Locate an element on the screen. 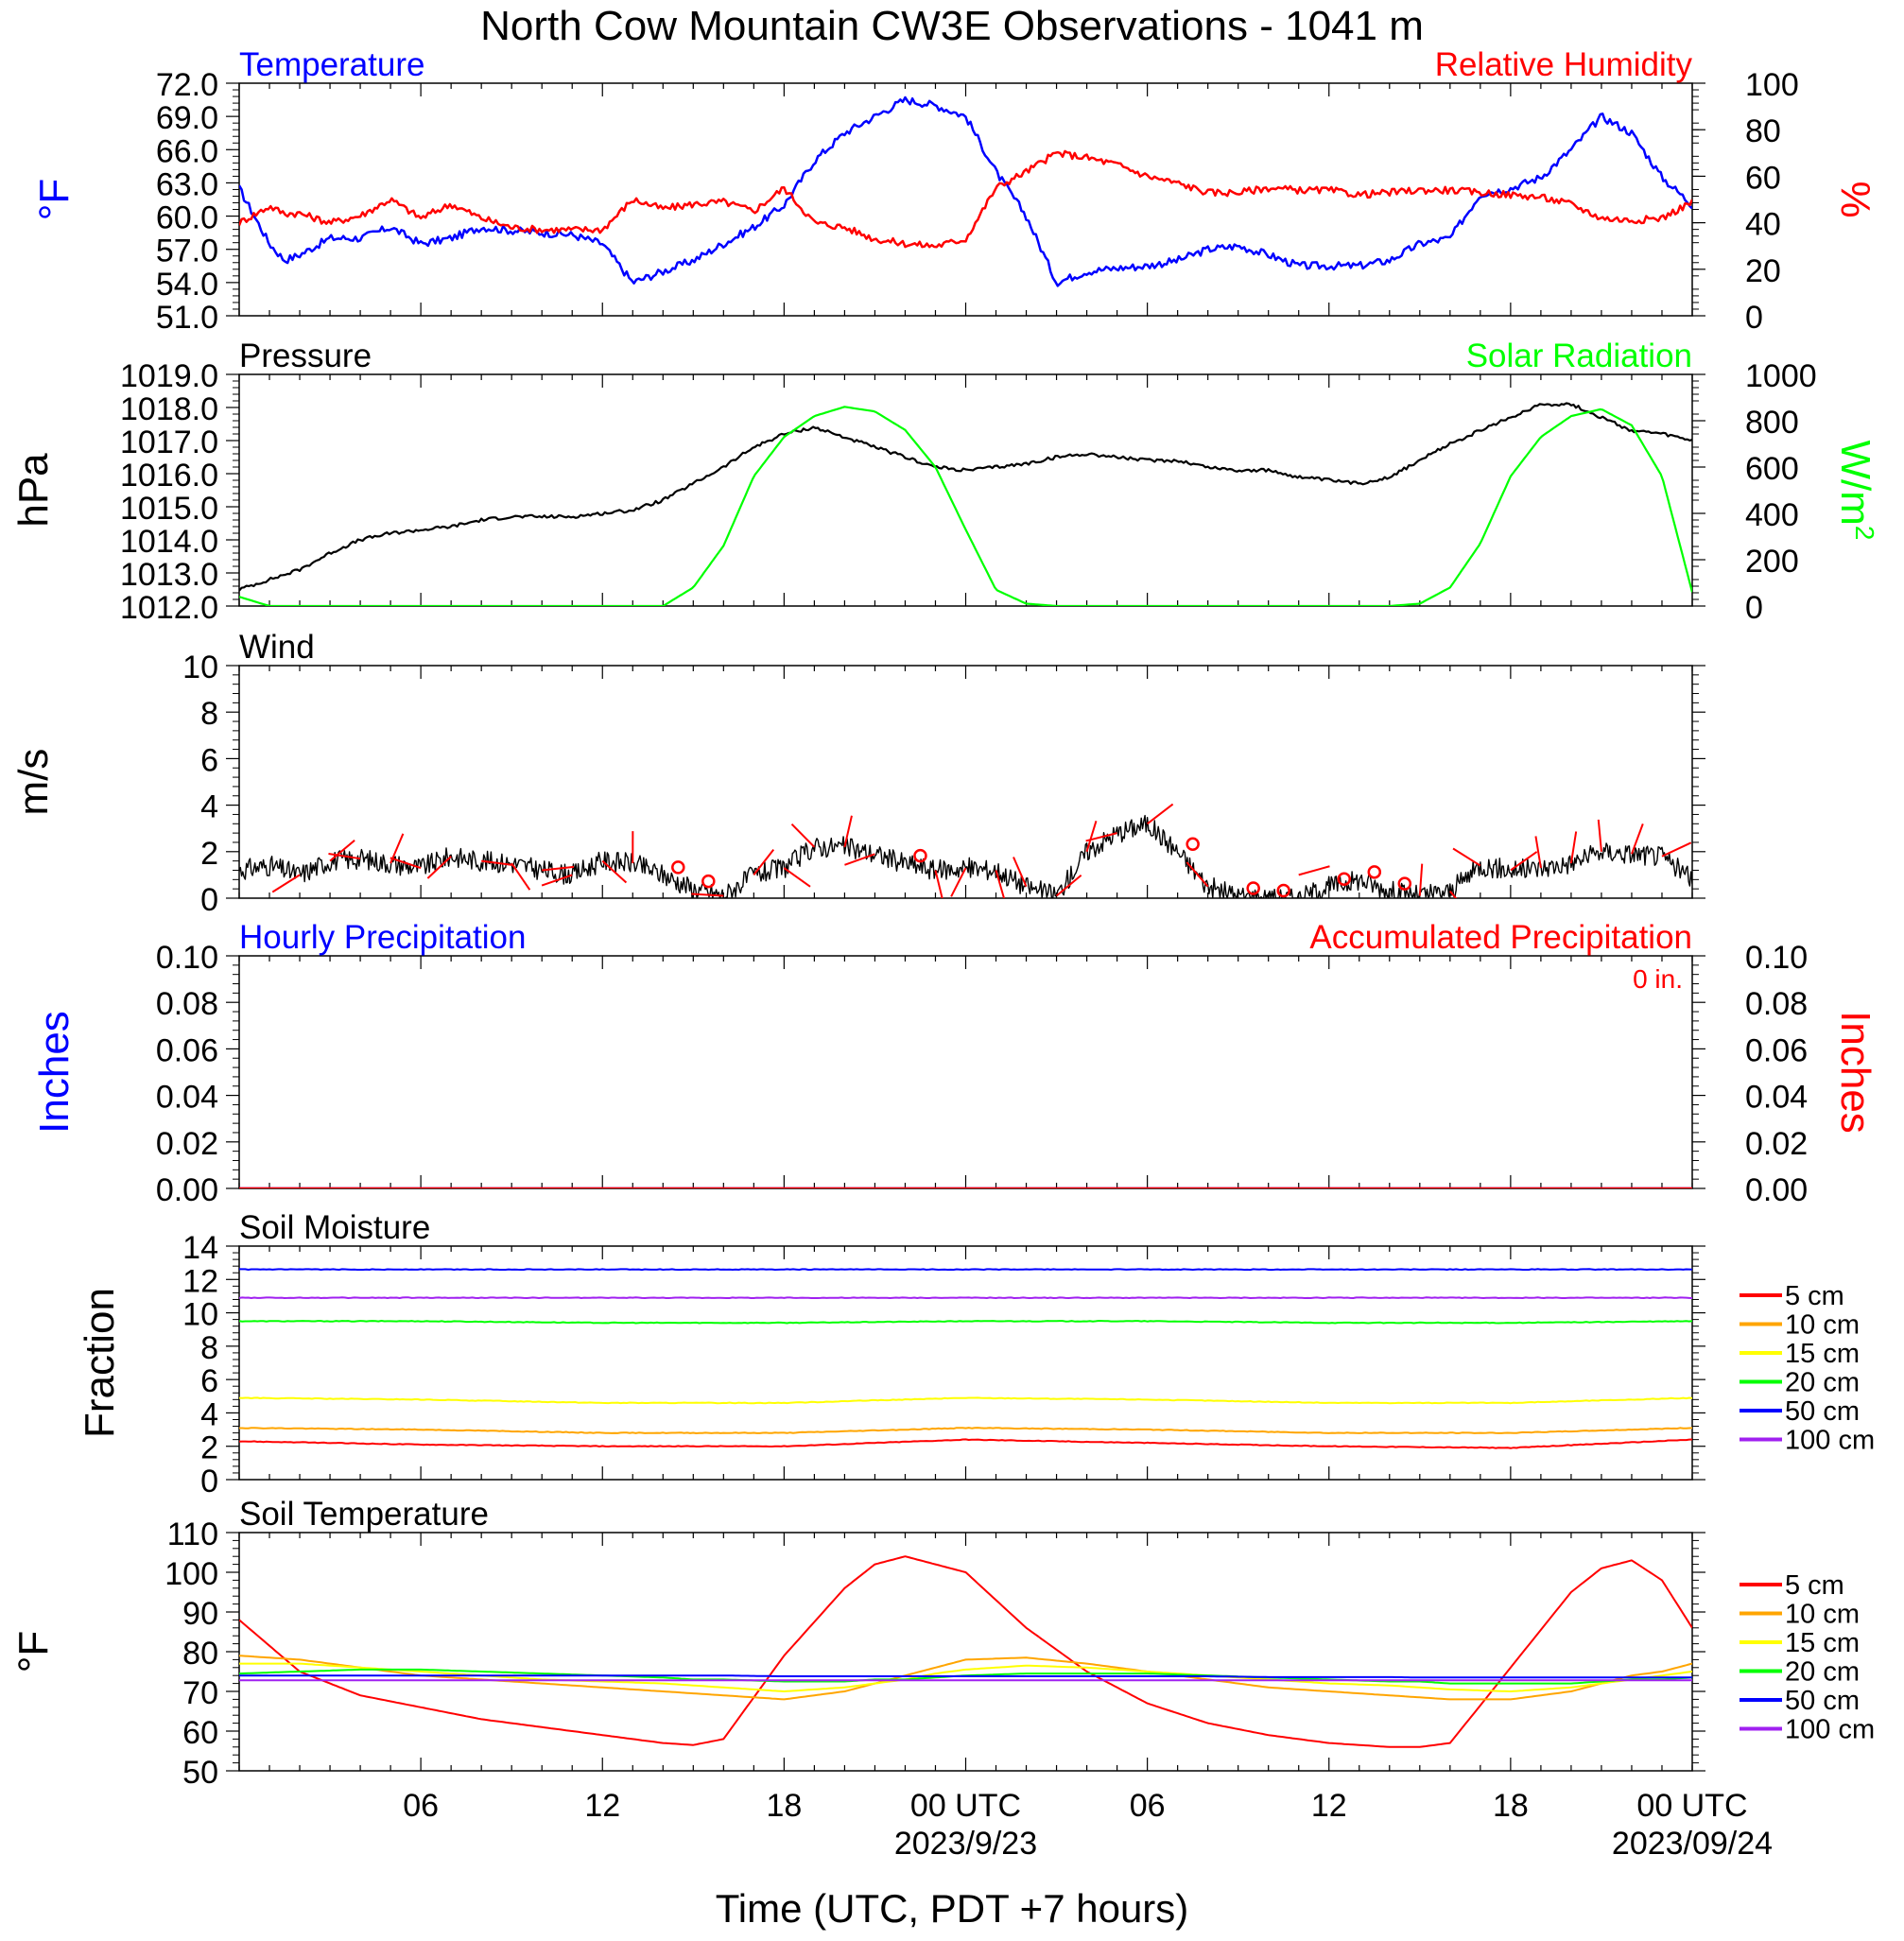 The image size is (1904, 1941). legend-label: 100 cm is located at coordinates (1830, 1441).